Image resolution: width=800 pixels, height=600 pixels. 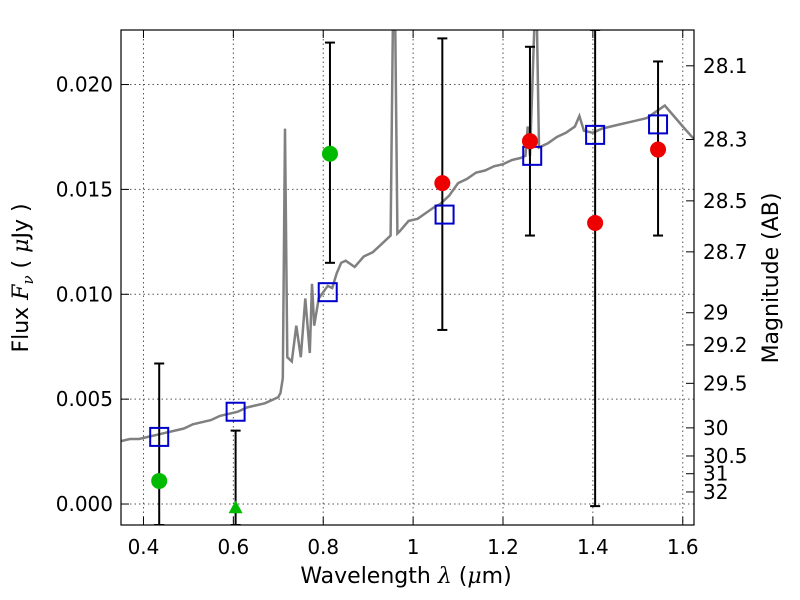 What do you see at coordinates (23, 277) in the screenshot?
I see `y-axis-label: Flux Fν ( μJy )` at bounding box center [23, 277].